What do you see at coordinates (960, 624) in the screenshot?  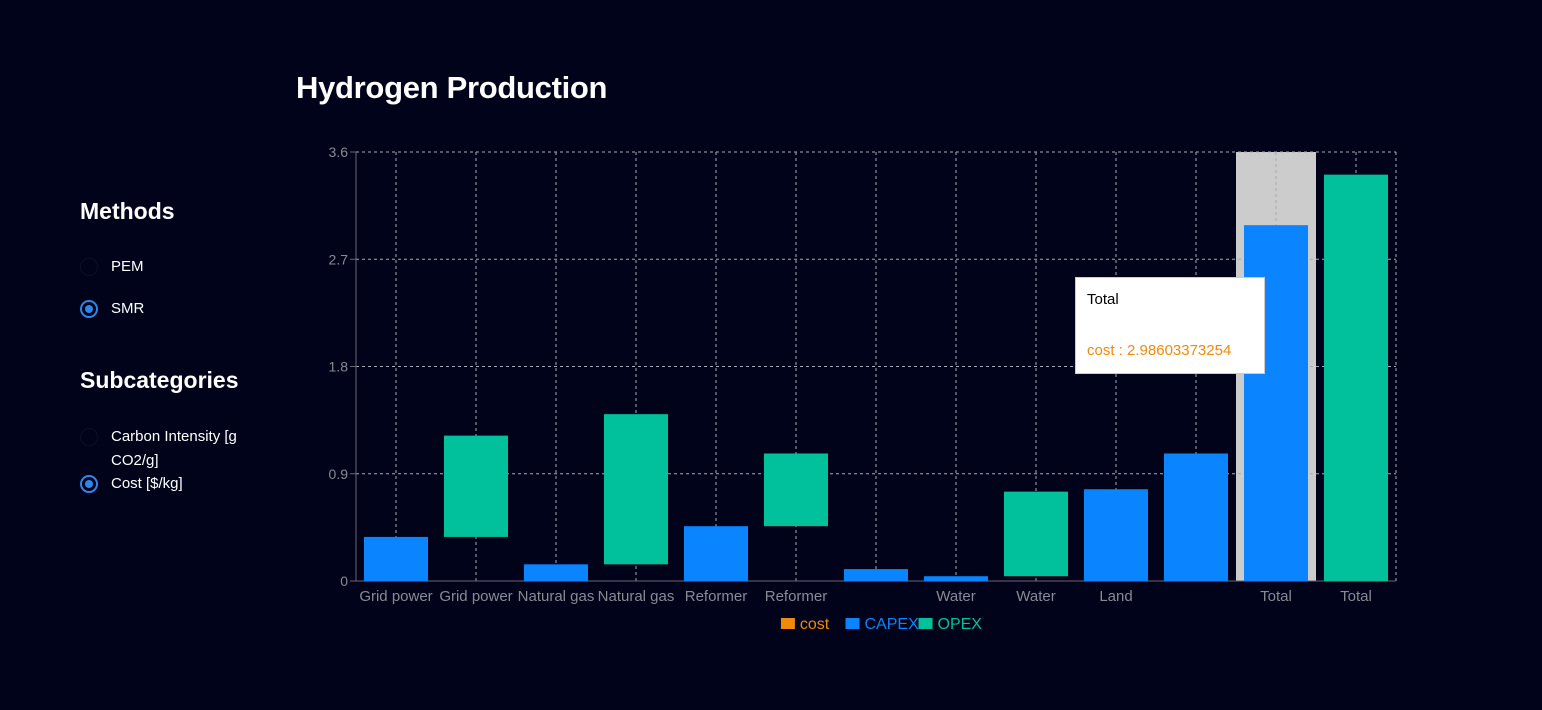 I see `legend-label-opex: OPEX` at bounding box center [960, 624].